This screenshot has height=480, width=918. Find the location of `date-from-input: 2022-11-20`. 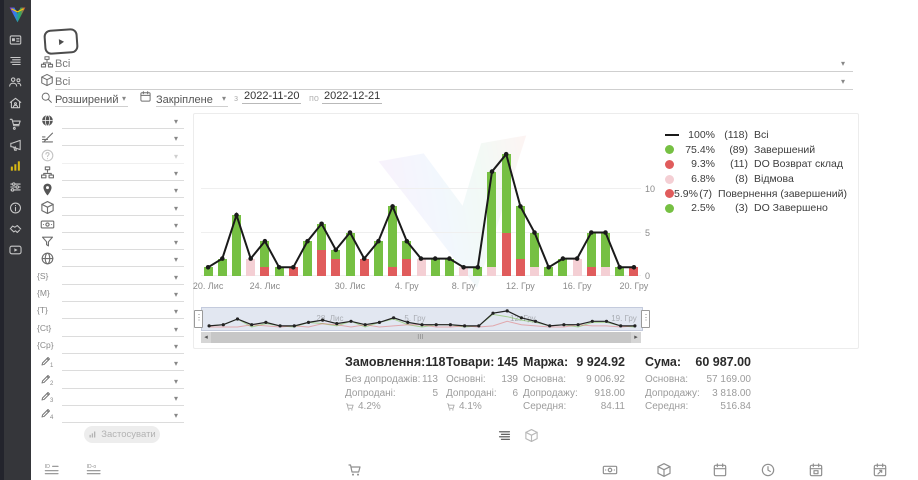

date-from-input: 2022-11-20 is located at coordinates (272, 97).